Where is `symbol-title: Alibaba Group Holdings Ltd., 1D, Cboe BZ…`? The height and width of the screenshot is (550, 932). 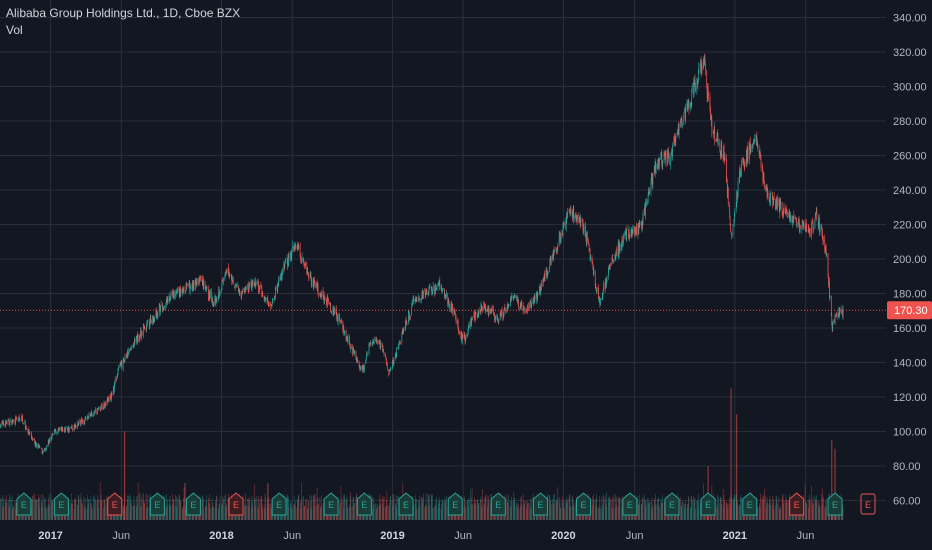 symbol-title: Alibaba Group Holdings Ltd., 1D, Cboe BZ… is located at coordinates (123, 13).